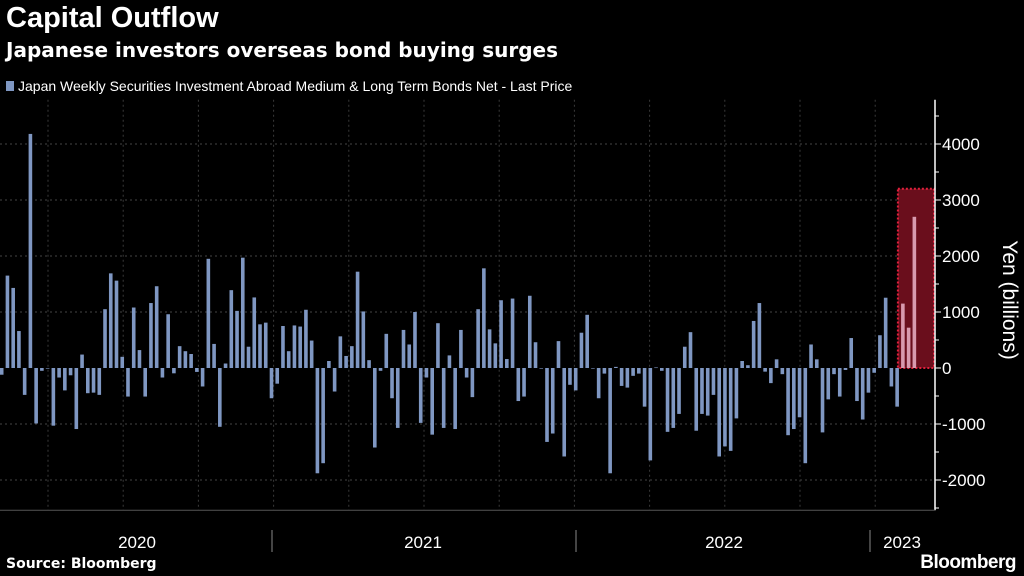  Describe the element at coordinates (968, 562) in the screenshot. I see `bloomberg-logo: Bloomberg` at that location.